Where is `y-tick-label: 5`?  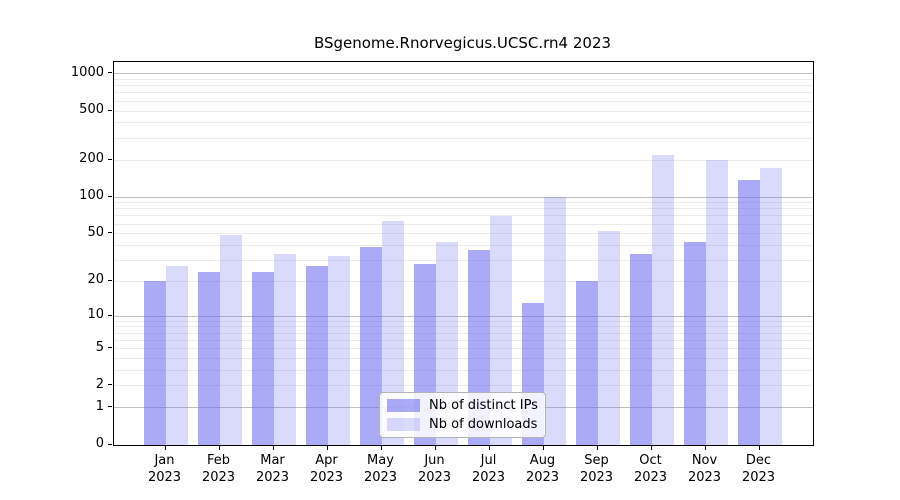 y-tick-label: 5 is located at coordinates (99, 347).